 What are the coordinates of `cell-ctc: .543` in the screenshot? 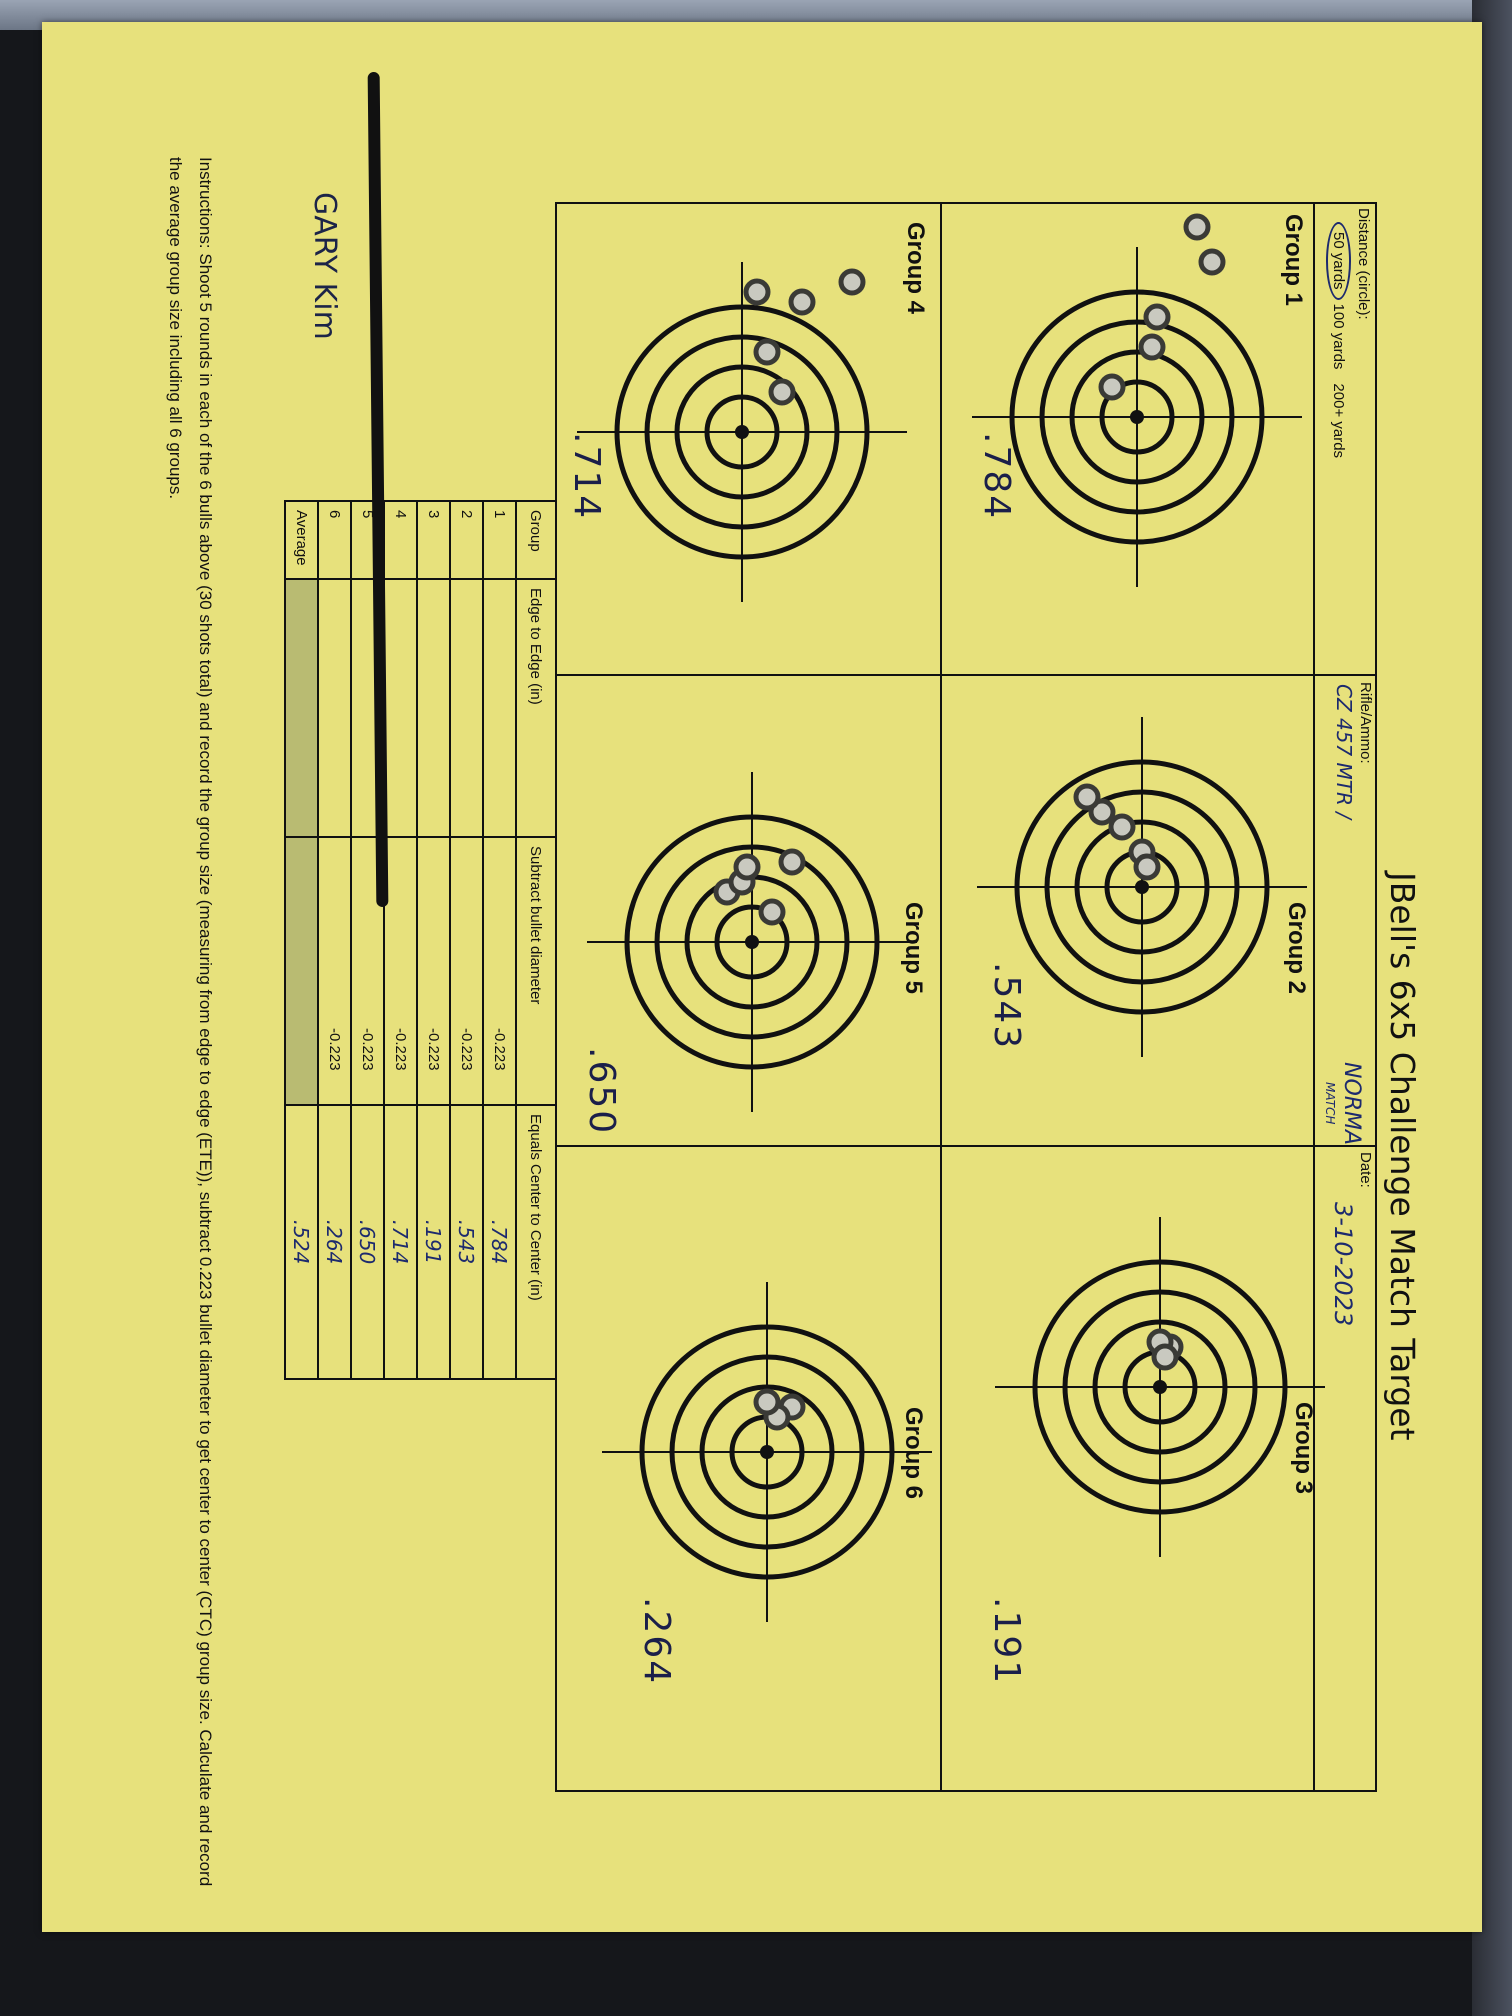 It's located at (466, 1242).